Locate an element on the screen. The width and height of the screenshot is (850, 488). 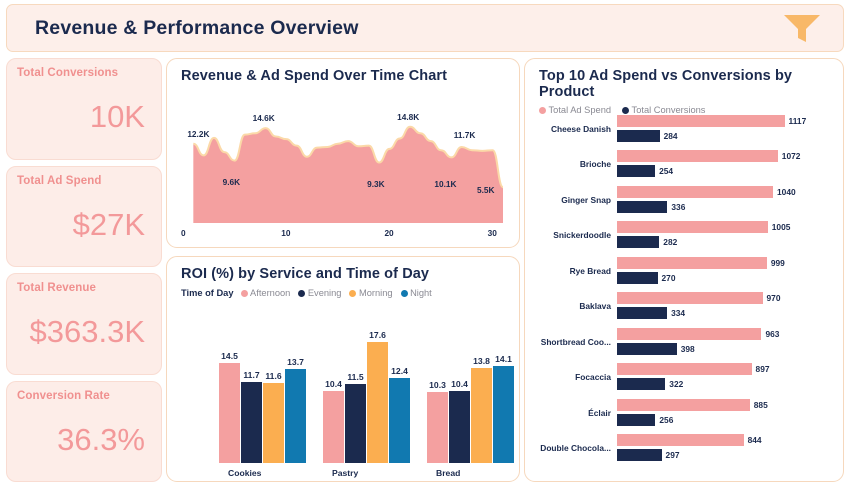
roi-bar-group-bread: 10.3 10.4 13.8 14.1 is located at coordinates (470, 408).